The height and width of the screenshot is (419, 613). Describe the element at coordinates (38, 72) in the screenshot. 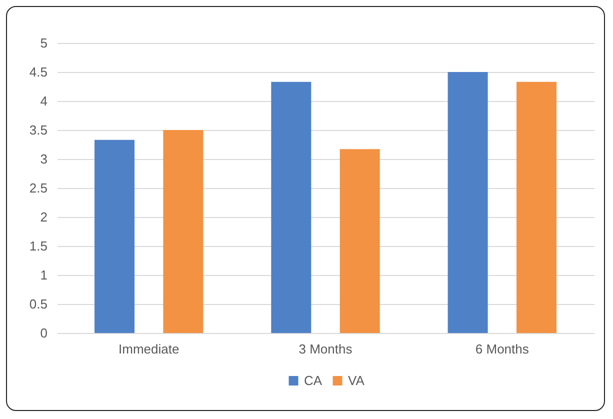

I see `y-tick-label: 4.5` at that location.